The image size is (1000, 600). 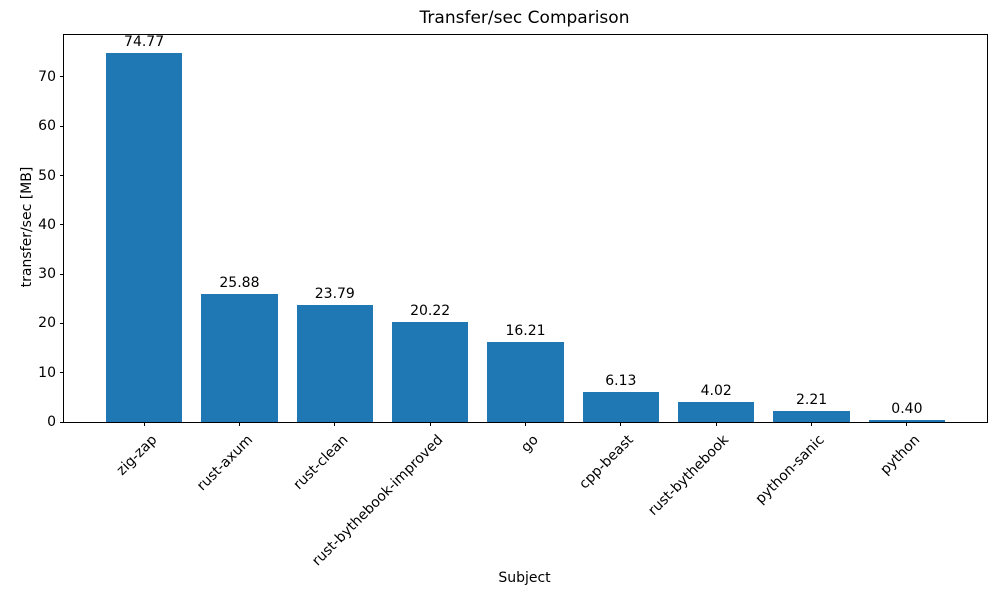 What do you see at coordinates (811, 400) in the screenshot?
I see `bar-value-label: 2.21` at bounding box center [811, 400].